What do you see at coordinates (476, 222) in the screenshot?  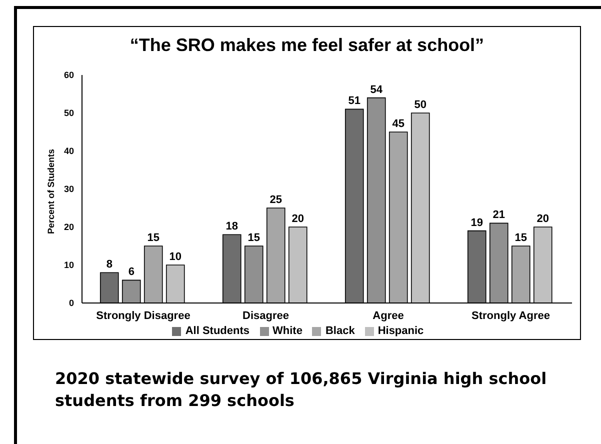 I see `data-label: 19` at bounding box center [476, 222].